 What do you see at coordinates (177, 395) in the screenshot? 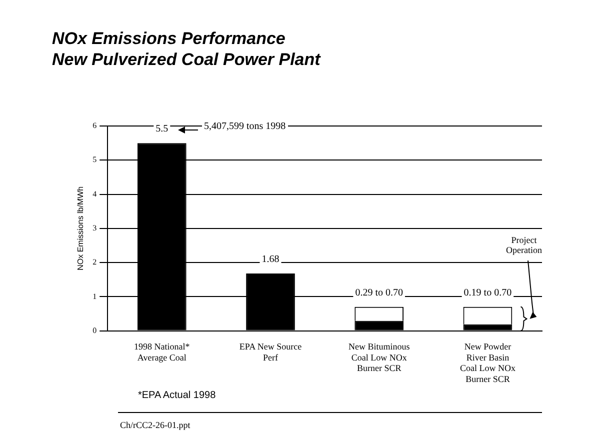
I see `text: *EPA Actual 1998` at bounding box center [177, 395].